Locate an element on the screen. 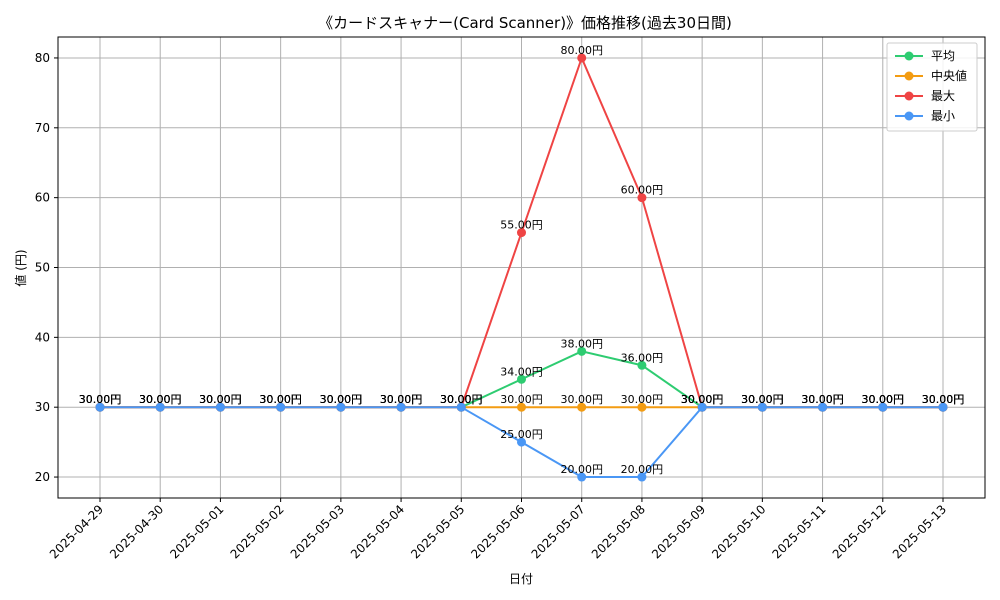 Image resolution: width=1000 pixels, height=600 pixels. chart-title: 《カードスキャナー(Card Scanner)》価格推移(過去30日間) is located at coordinates (525, 23).